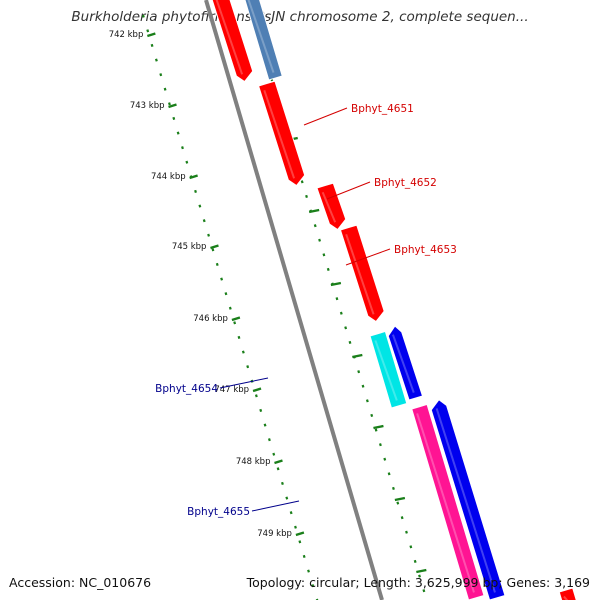 The height and width of the screenshot is (600, 600). Describe the element at coordinates (274, 534) in the screenshot. I see `tick-label: 749 kbp` at that location.